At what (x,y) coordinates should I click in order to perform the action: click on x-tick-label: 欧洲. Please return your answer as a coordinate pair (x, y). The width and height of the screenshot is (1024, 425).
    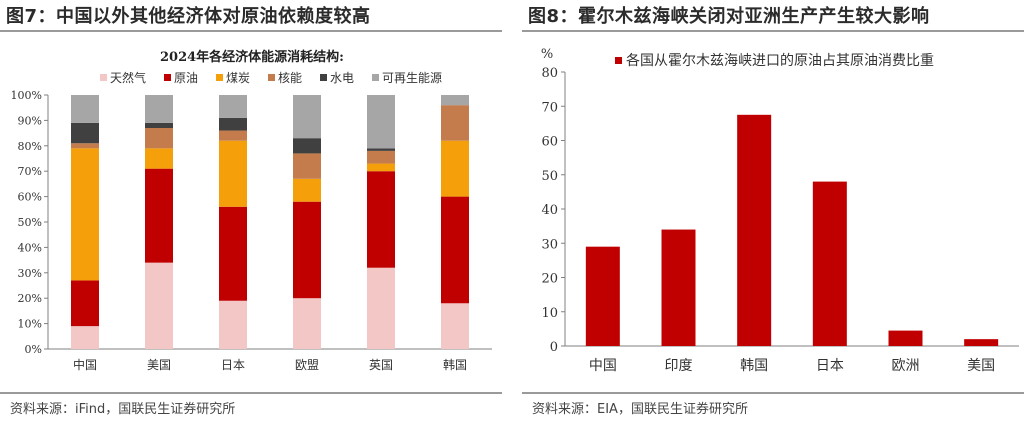
    Looking at the image, I should click on (906, 366).